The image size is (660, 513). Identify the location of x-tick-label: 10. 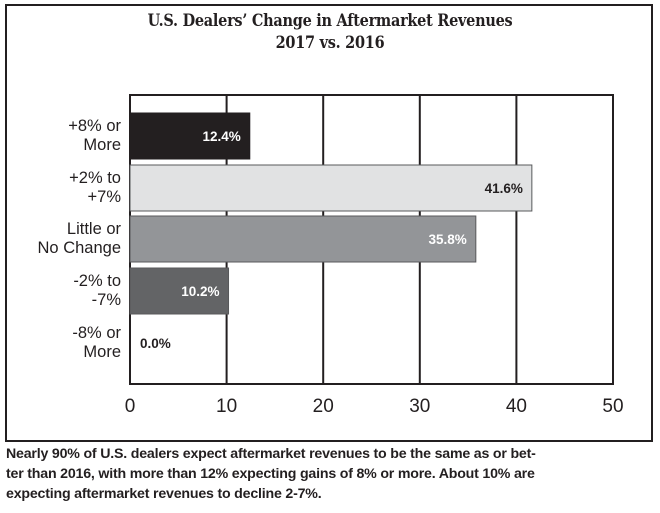
(226, 406).